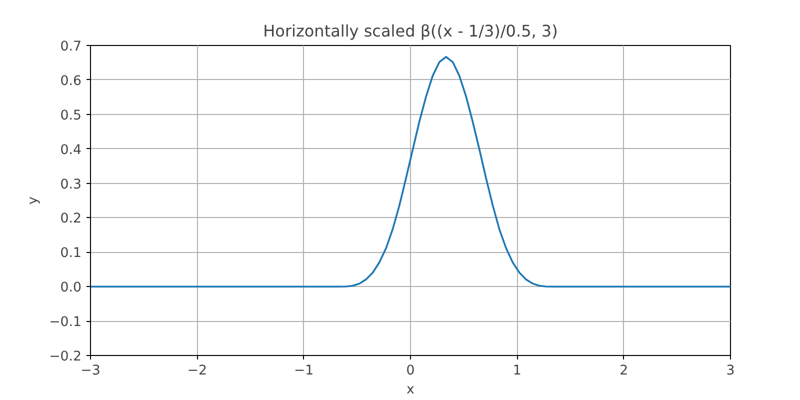 The width and height of the screenshot is (800, 400). Describe the element at coordinates (71, 254) in the screenshot. I see `y-tick-label: 0.1` at that location.